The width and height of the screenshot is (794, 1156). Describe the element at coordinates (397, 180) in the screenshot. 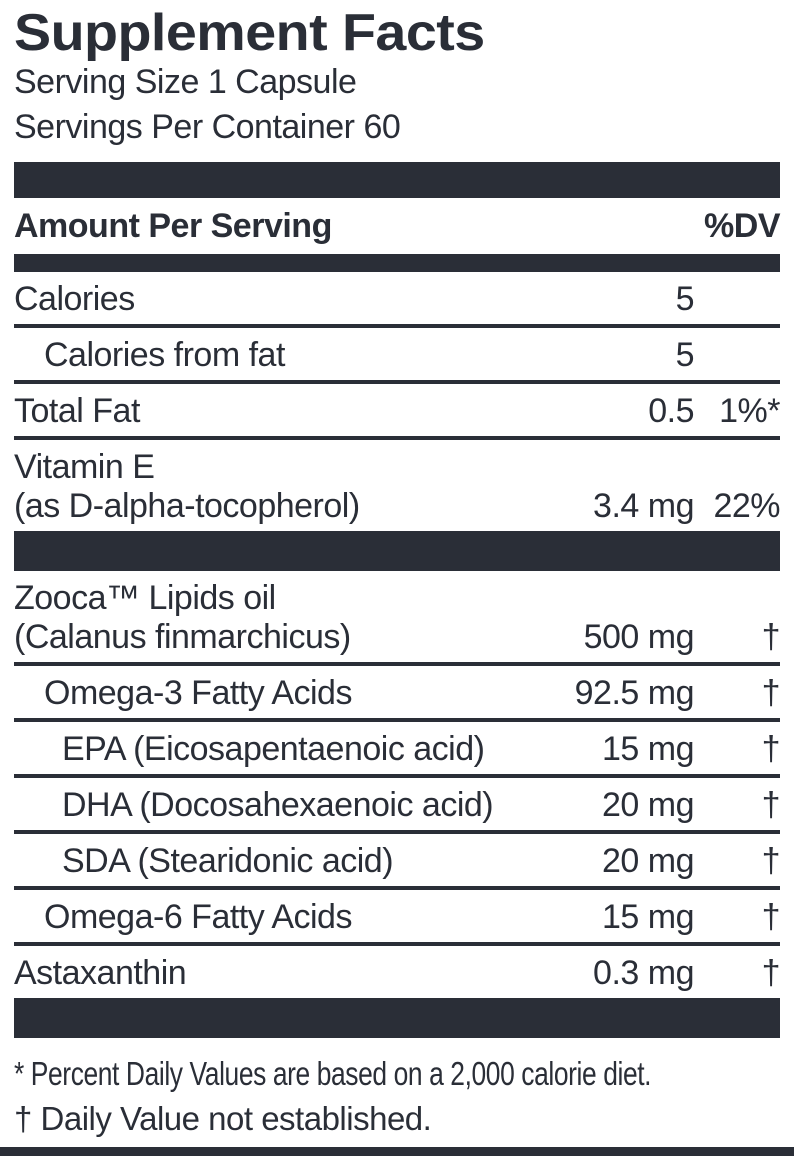

I see `section-bar-top` at that location.